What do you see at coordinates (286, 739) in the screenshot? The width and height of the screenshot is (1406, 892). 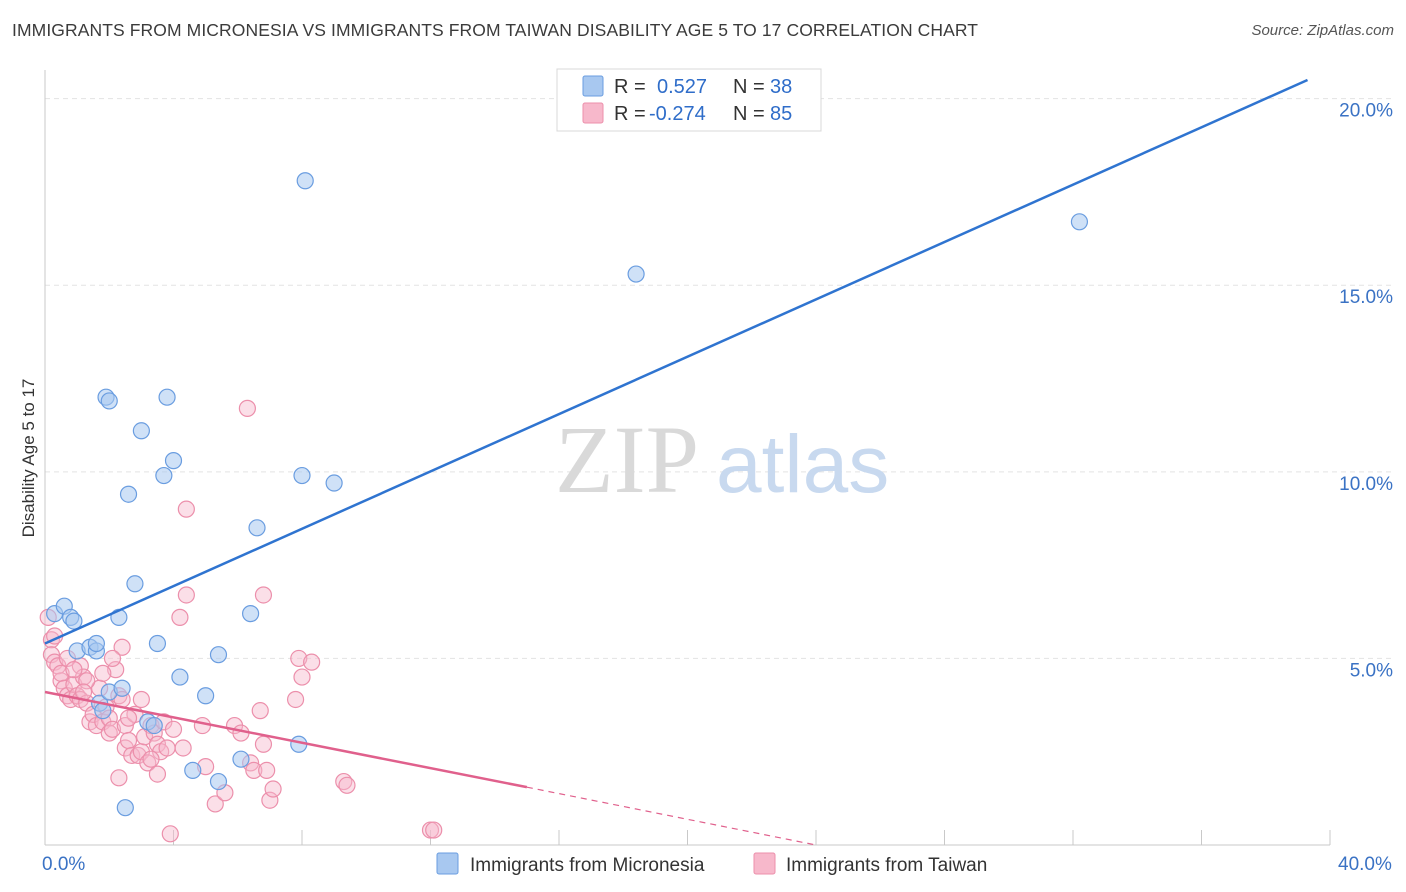 I see `taiwan-trend-line` at bounding box center [286, 739].